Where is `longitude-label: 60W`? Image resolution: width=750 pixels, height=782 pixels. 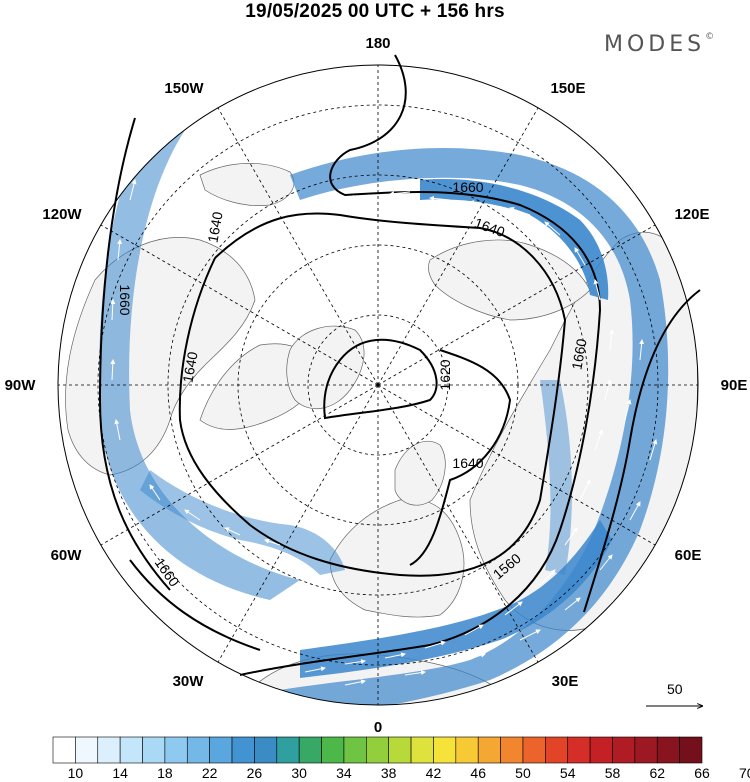 longitude-label: 60W is located at coordinates (67, 555).